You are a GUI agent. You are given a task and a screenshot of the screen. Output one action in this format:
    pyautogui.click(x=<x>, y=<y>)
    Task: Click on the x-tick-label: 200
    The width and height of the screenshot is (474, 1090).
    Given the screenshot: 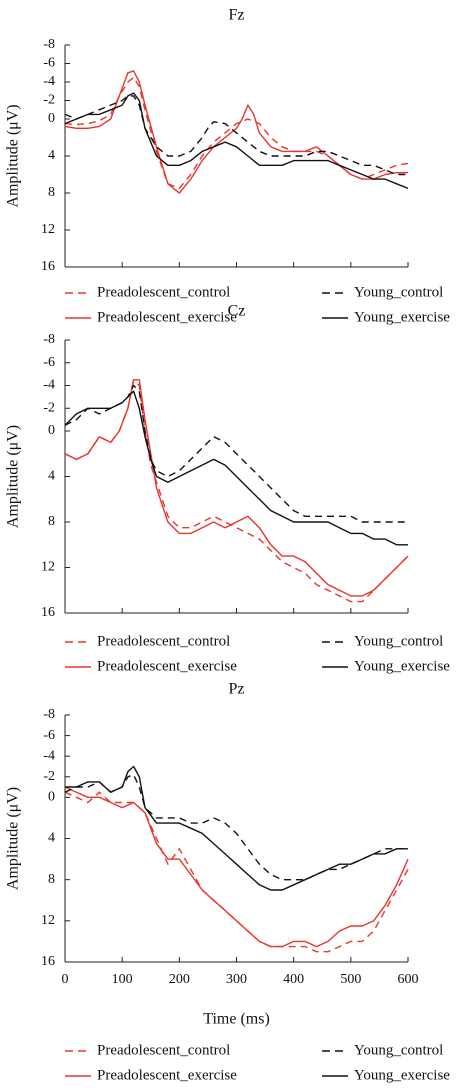 What is the action you would take?
    pyautogui.click(x=179, y=979)
    